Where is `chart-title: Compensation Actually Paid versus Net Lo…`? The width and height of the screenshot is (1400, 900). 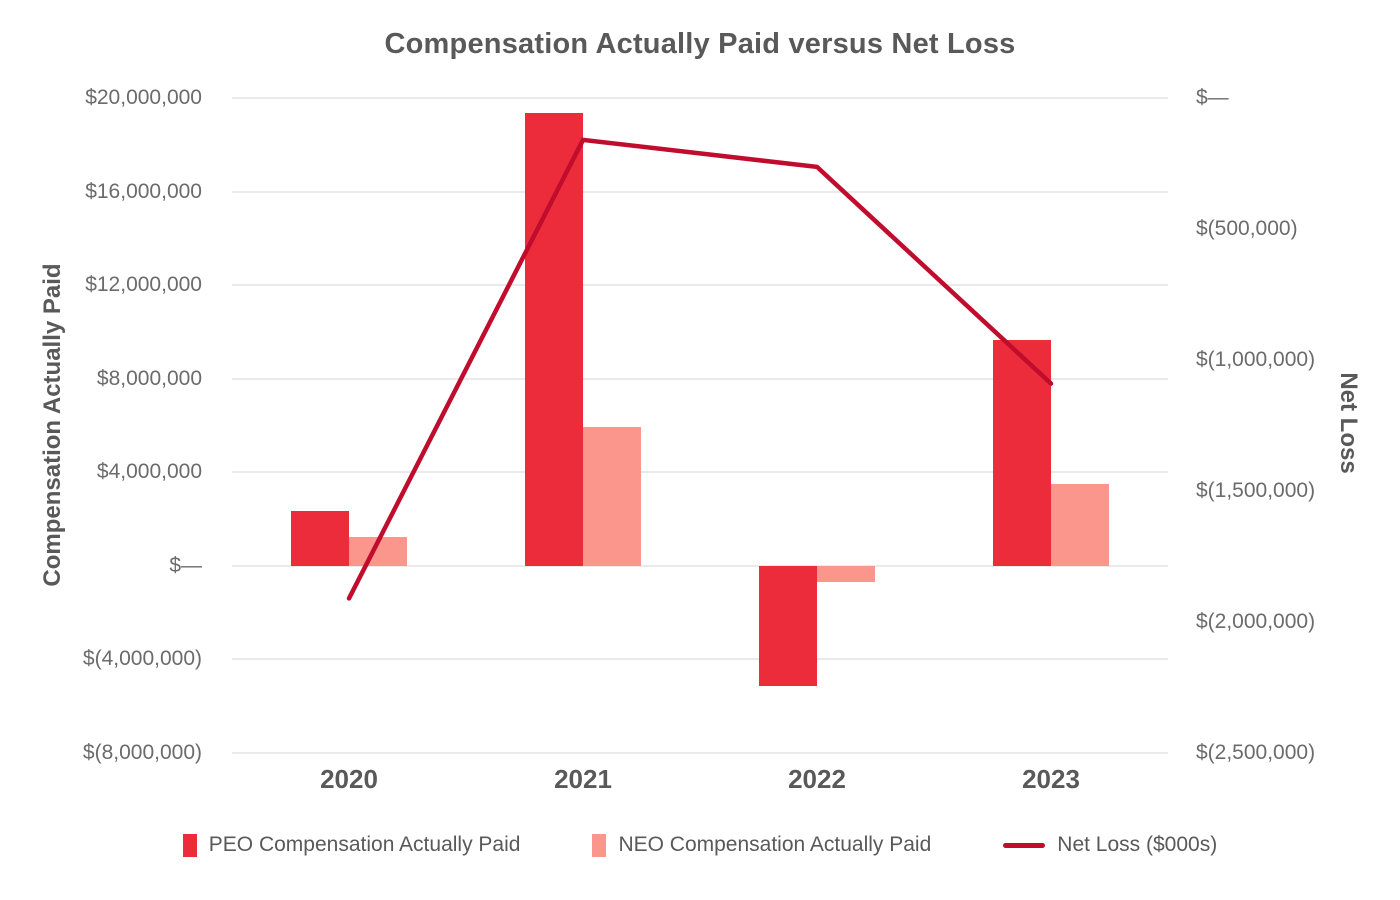
chart-title: Compensation Actually Paid versus Net Lo… is located at coordinates (700, 44).